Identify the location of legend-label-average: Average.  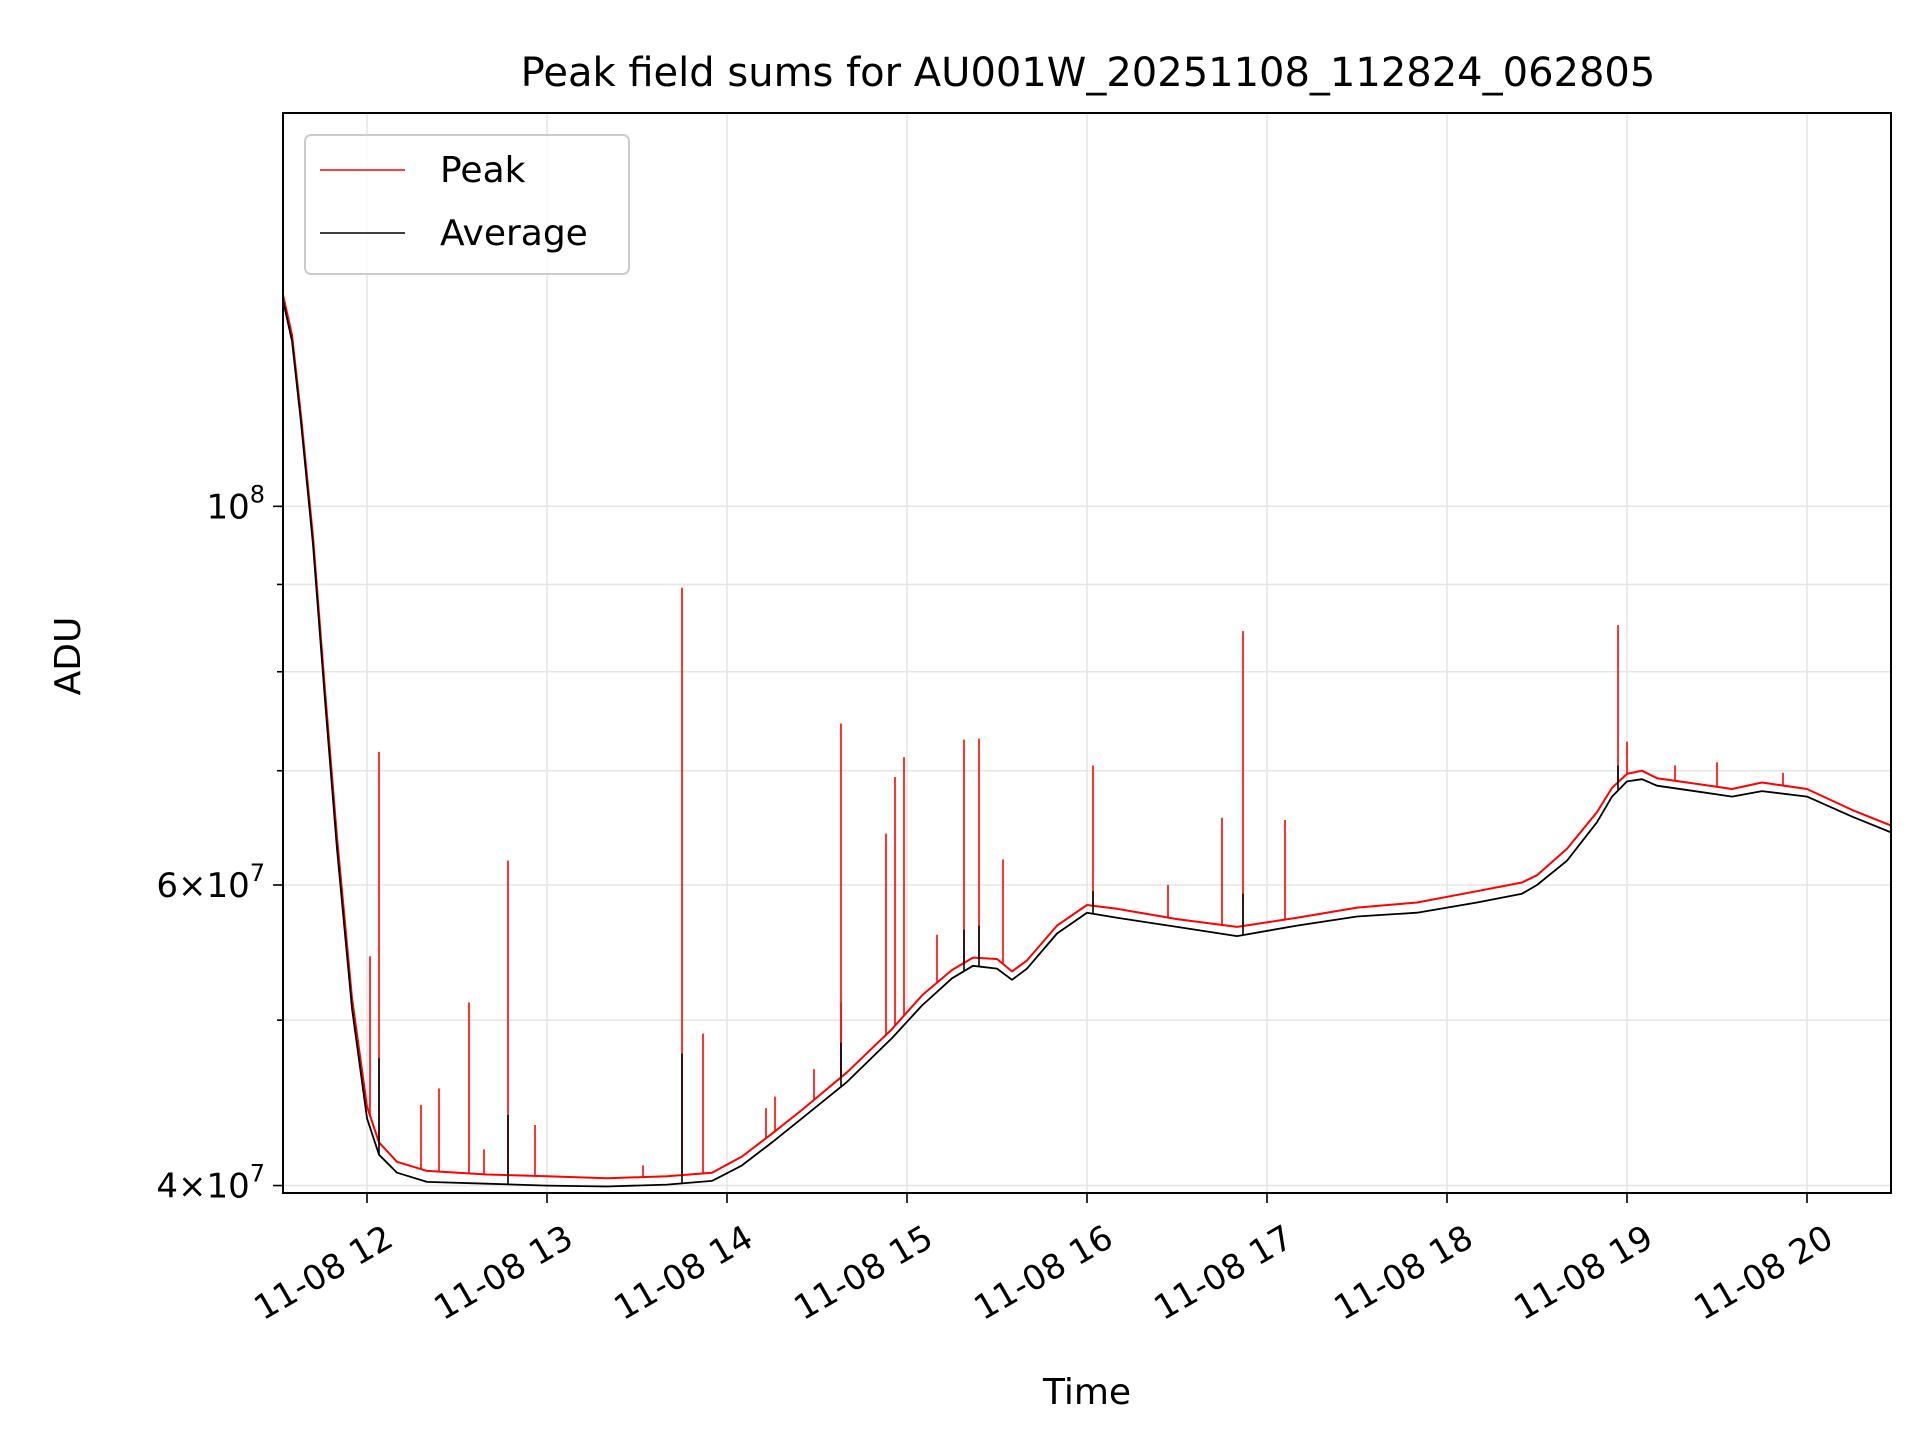
(514, 233).